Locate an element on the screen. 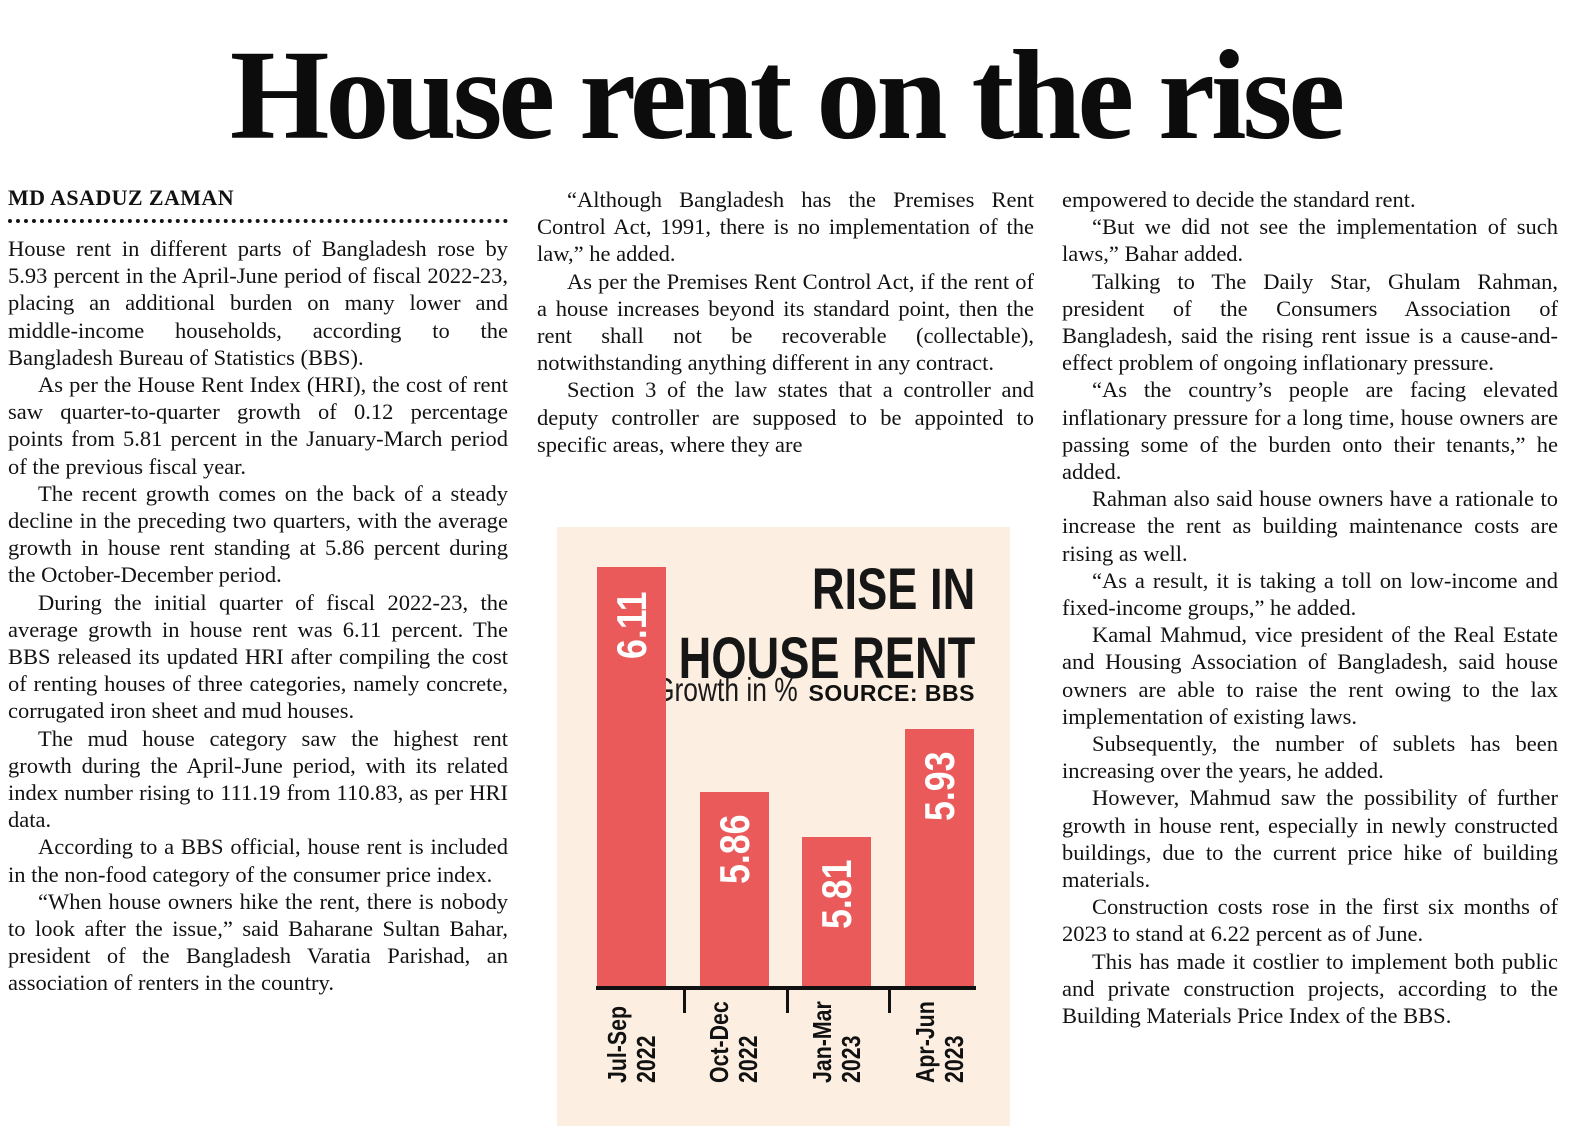 This screenshot has height=1141, width=1571. chart-title: RISE IN HOUSE RENT is located at coordinates (826, 624).